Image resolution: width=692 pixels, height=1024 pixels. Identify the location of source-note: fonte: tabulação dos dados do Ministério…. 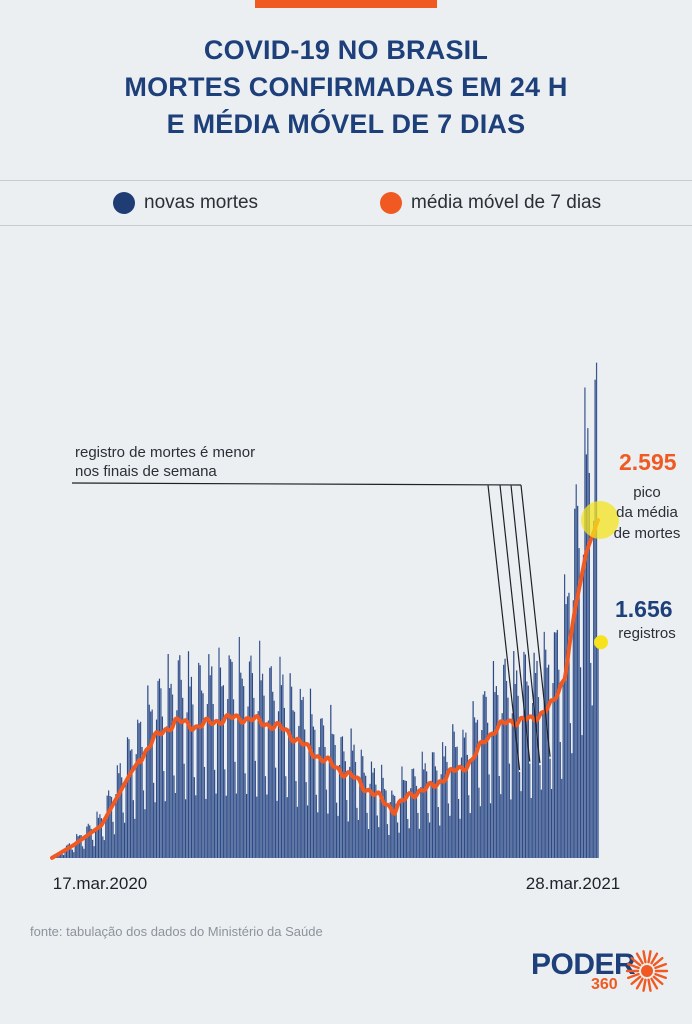
(176, 931).